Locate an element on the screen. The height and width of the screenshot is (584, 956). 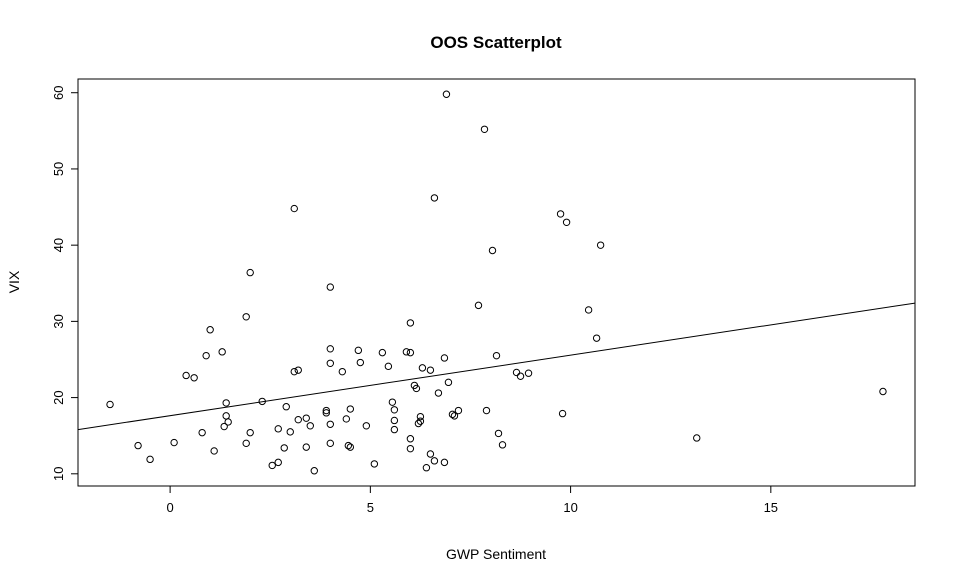
y-tick-label: 30 is located at coordinates (58, 321).